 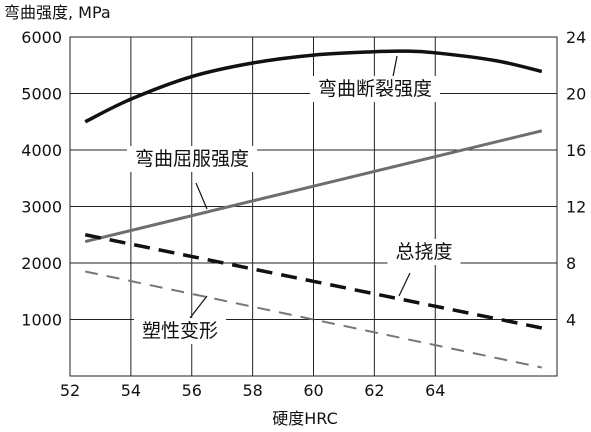 What do you see at coordinates (571, 320) in the screenshot?
I see `y2-tick-label: 4` at bounding box center [571, 320].